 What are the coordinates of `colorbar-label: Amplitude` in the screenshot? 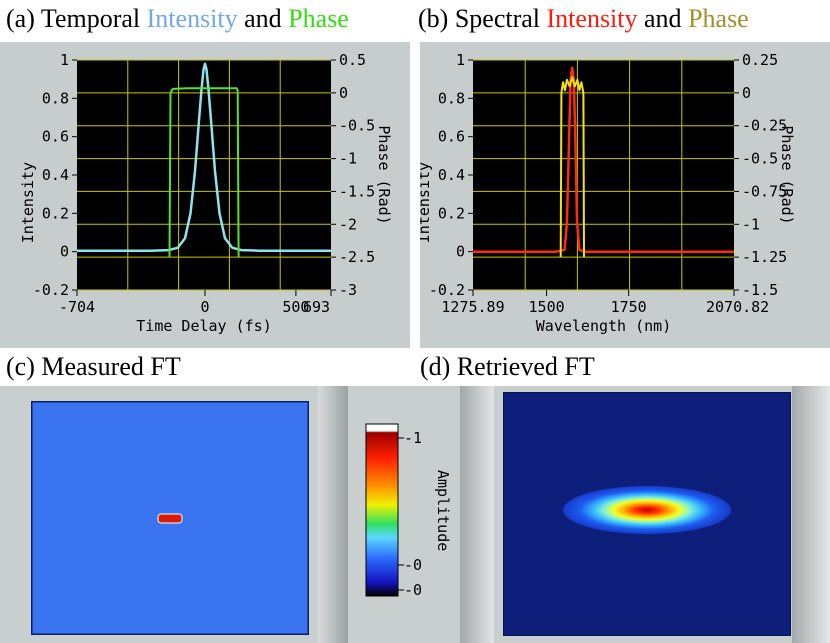 It's located at (443, 510).